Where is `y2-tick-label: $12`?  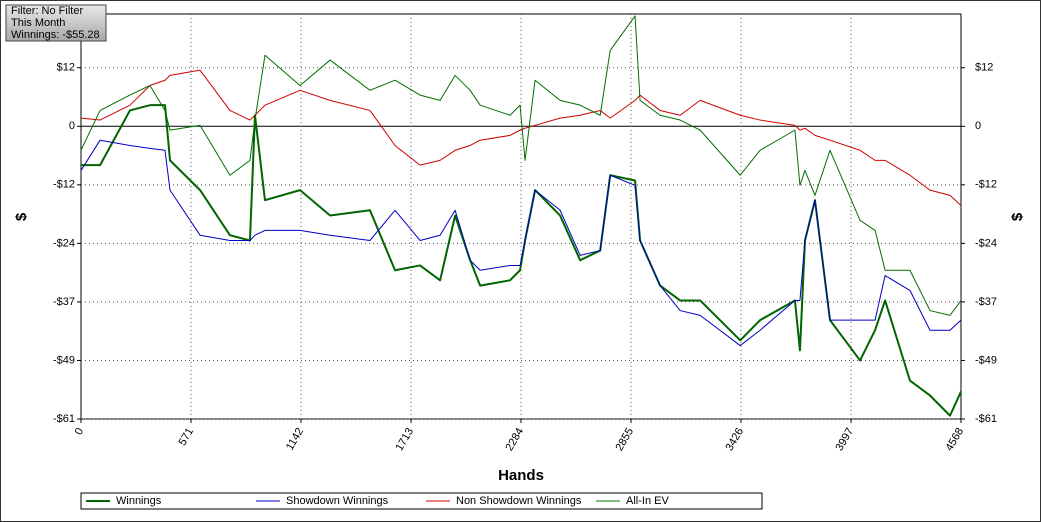
y2-tick-label: $12 is located at coordinates (984, 68).